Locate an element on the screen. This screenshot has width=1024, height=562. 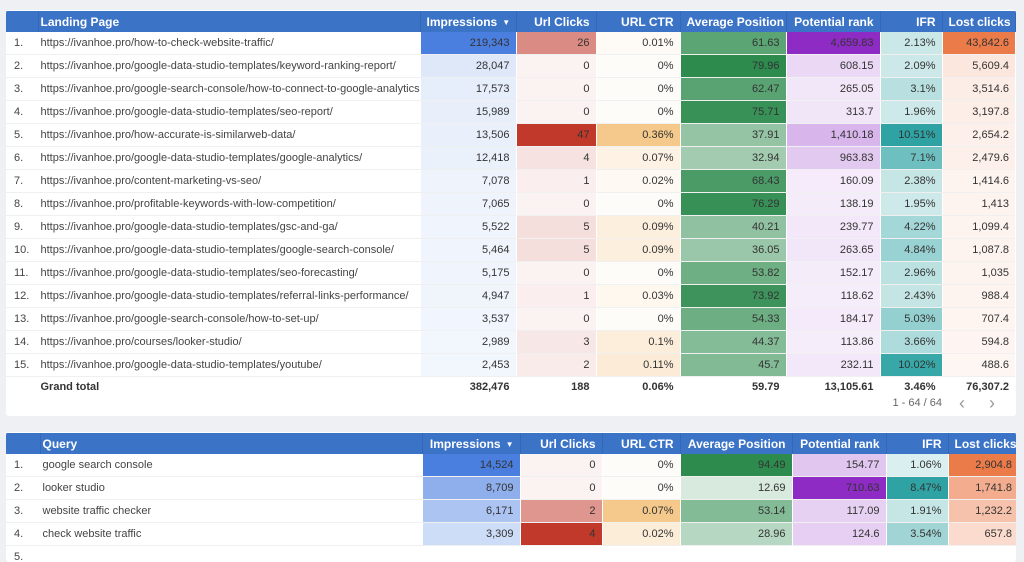
potential-rank-cell: 710.63 is located at coordinates (839, 488).